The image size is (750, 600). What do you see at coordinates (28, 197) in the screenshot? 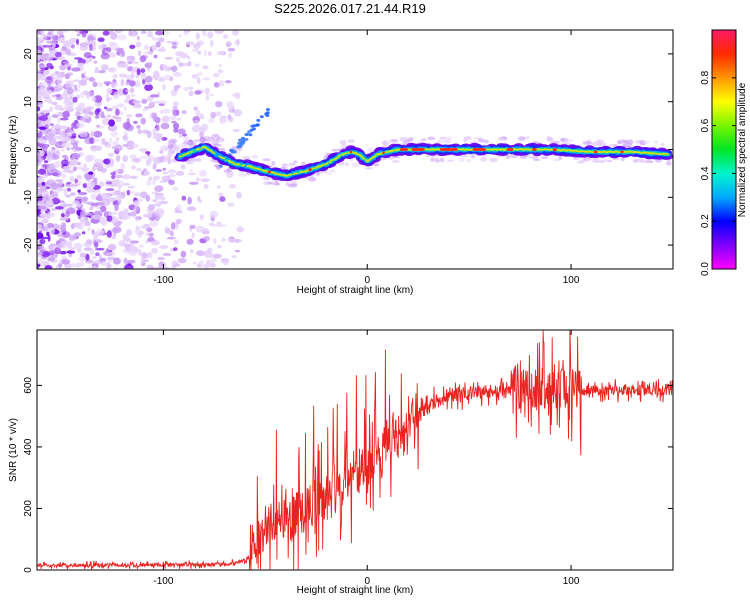
I see `y-tick-label: -10` at bounding box center [28, 197].